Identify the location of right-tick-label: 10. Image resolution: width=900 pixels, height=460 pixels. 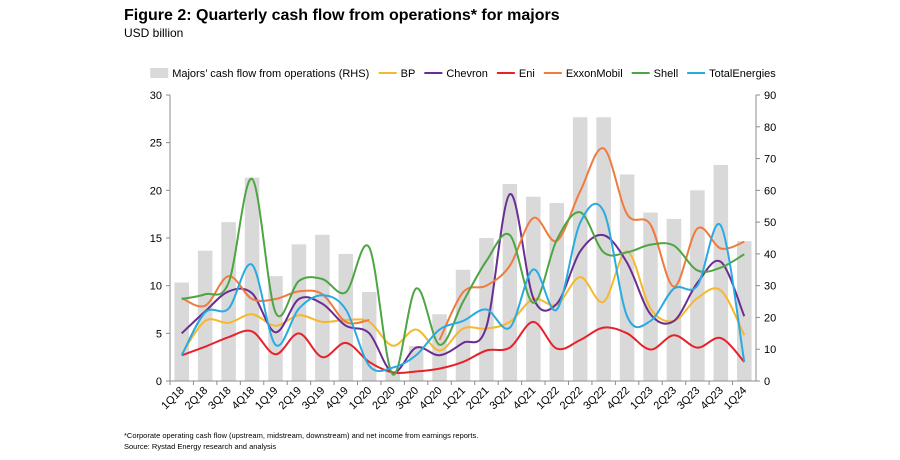
(770, 350).